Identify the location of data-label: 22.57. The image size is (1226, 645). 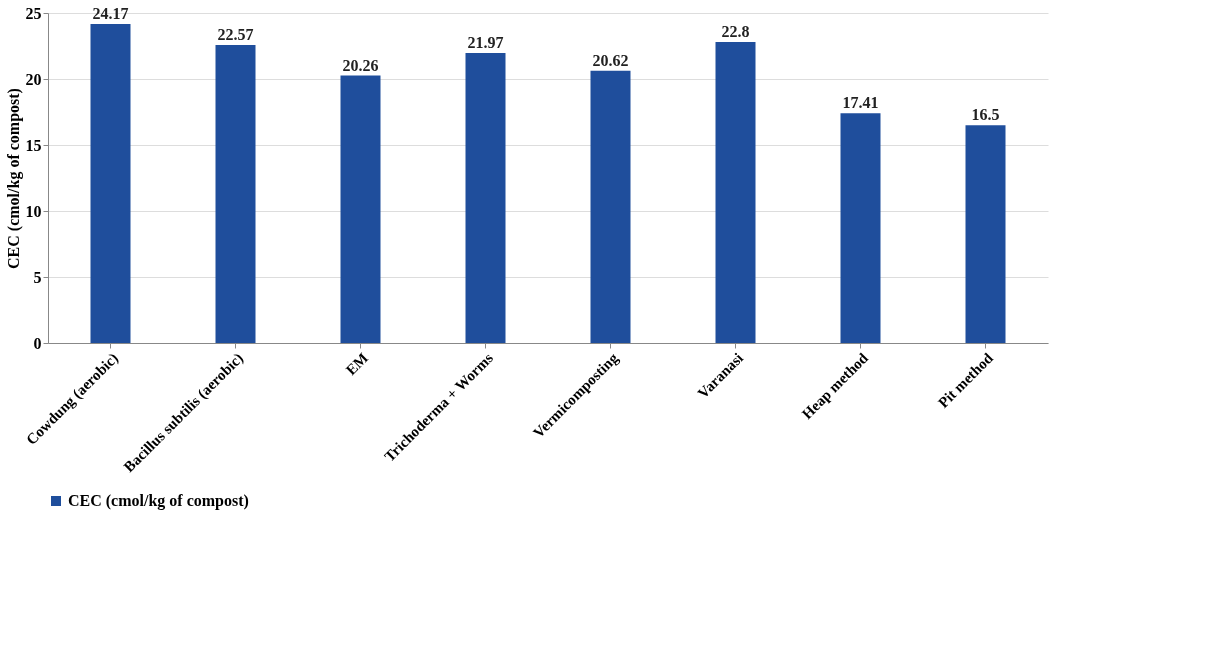
(235, 35).